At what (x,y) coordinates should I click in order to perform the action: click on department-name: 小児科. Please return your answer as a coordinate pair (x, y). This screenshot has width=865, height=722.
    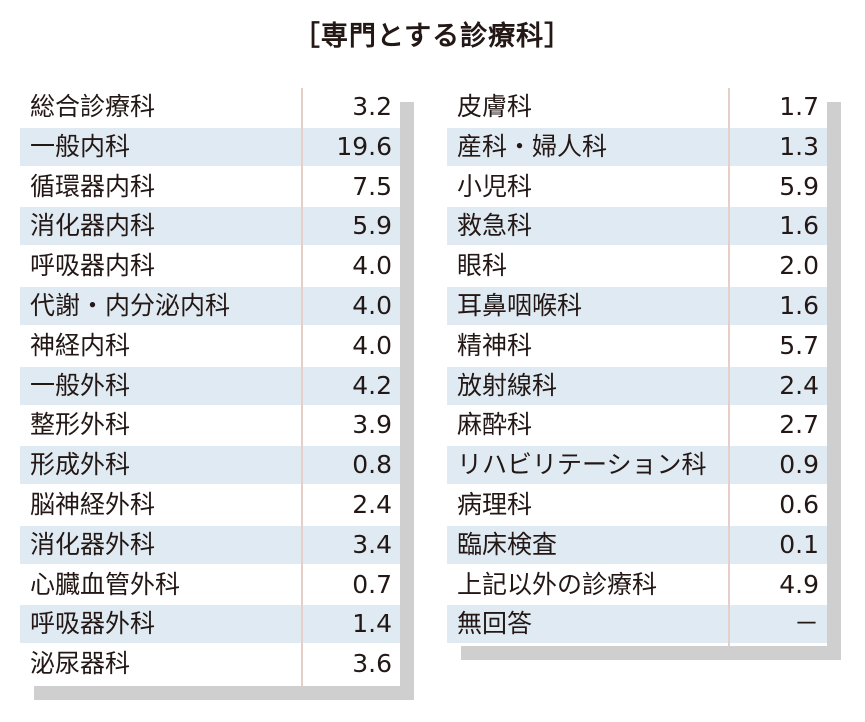
    Looking at the image, I should click on (495, 186).